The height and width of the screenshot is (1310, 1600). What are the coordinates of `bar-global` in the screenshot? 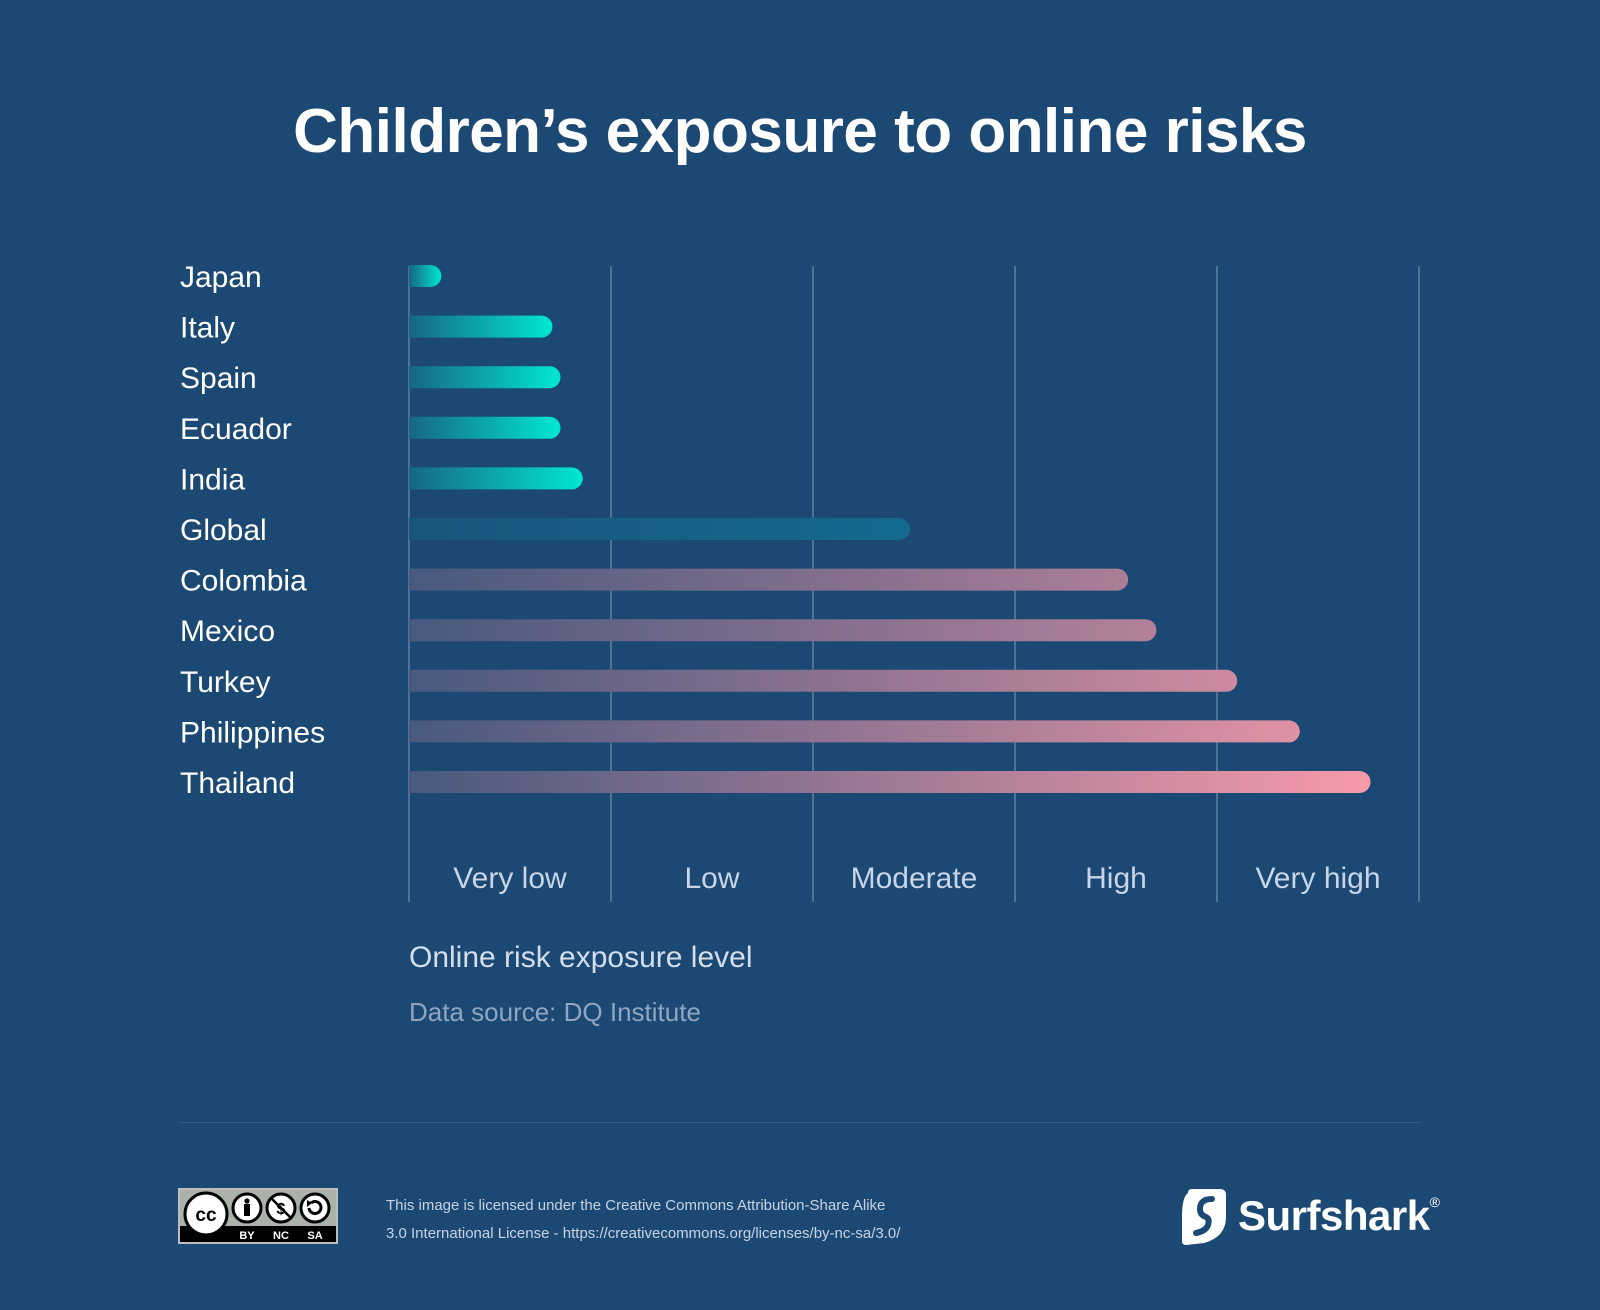 It's located at (659, 529).